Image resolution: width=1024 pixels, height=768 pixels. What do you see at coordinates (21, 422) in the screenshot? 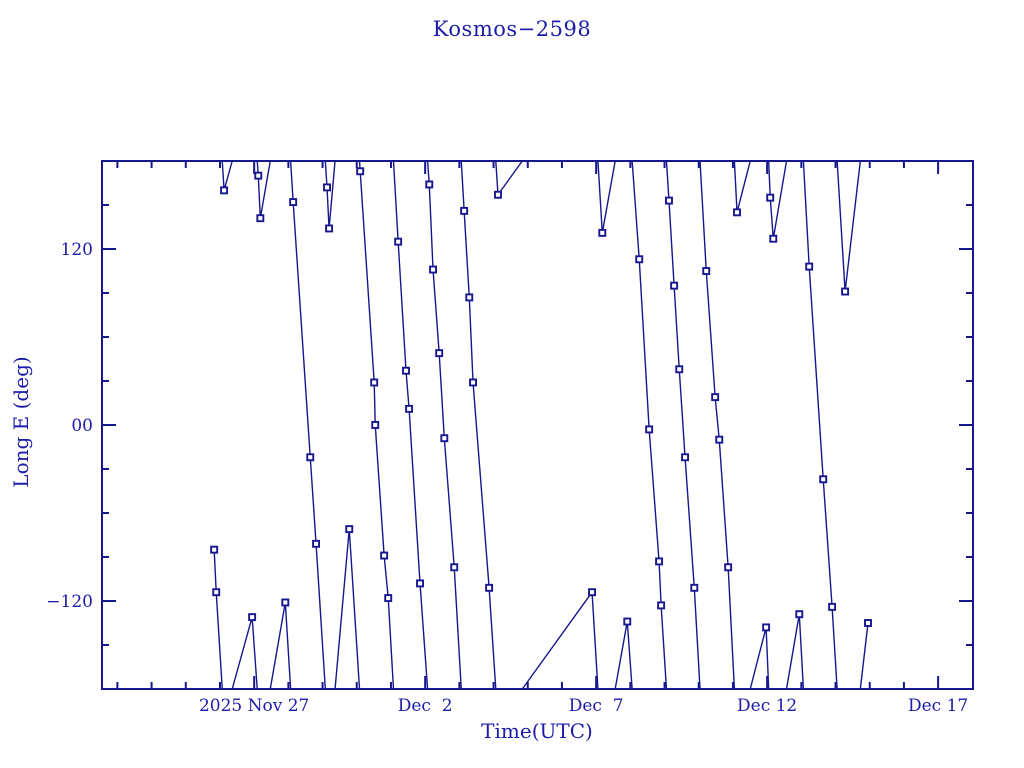
I see `y-axis-label: Long E (deg)` at bounding box center [21, 422].